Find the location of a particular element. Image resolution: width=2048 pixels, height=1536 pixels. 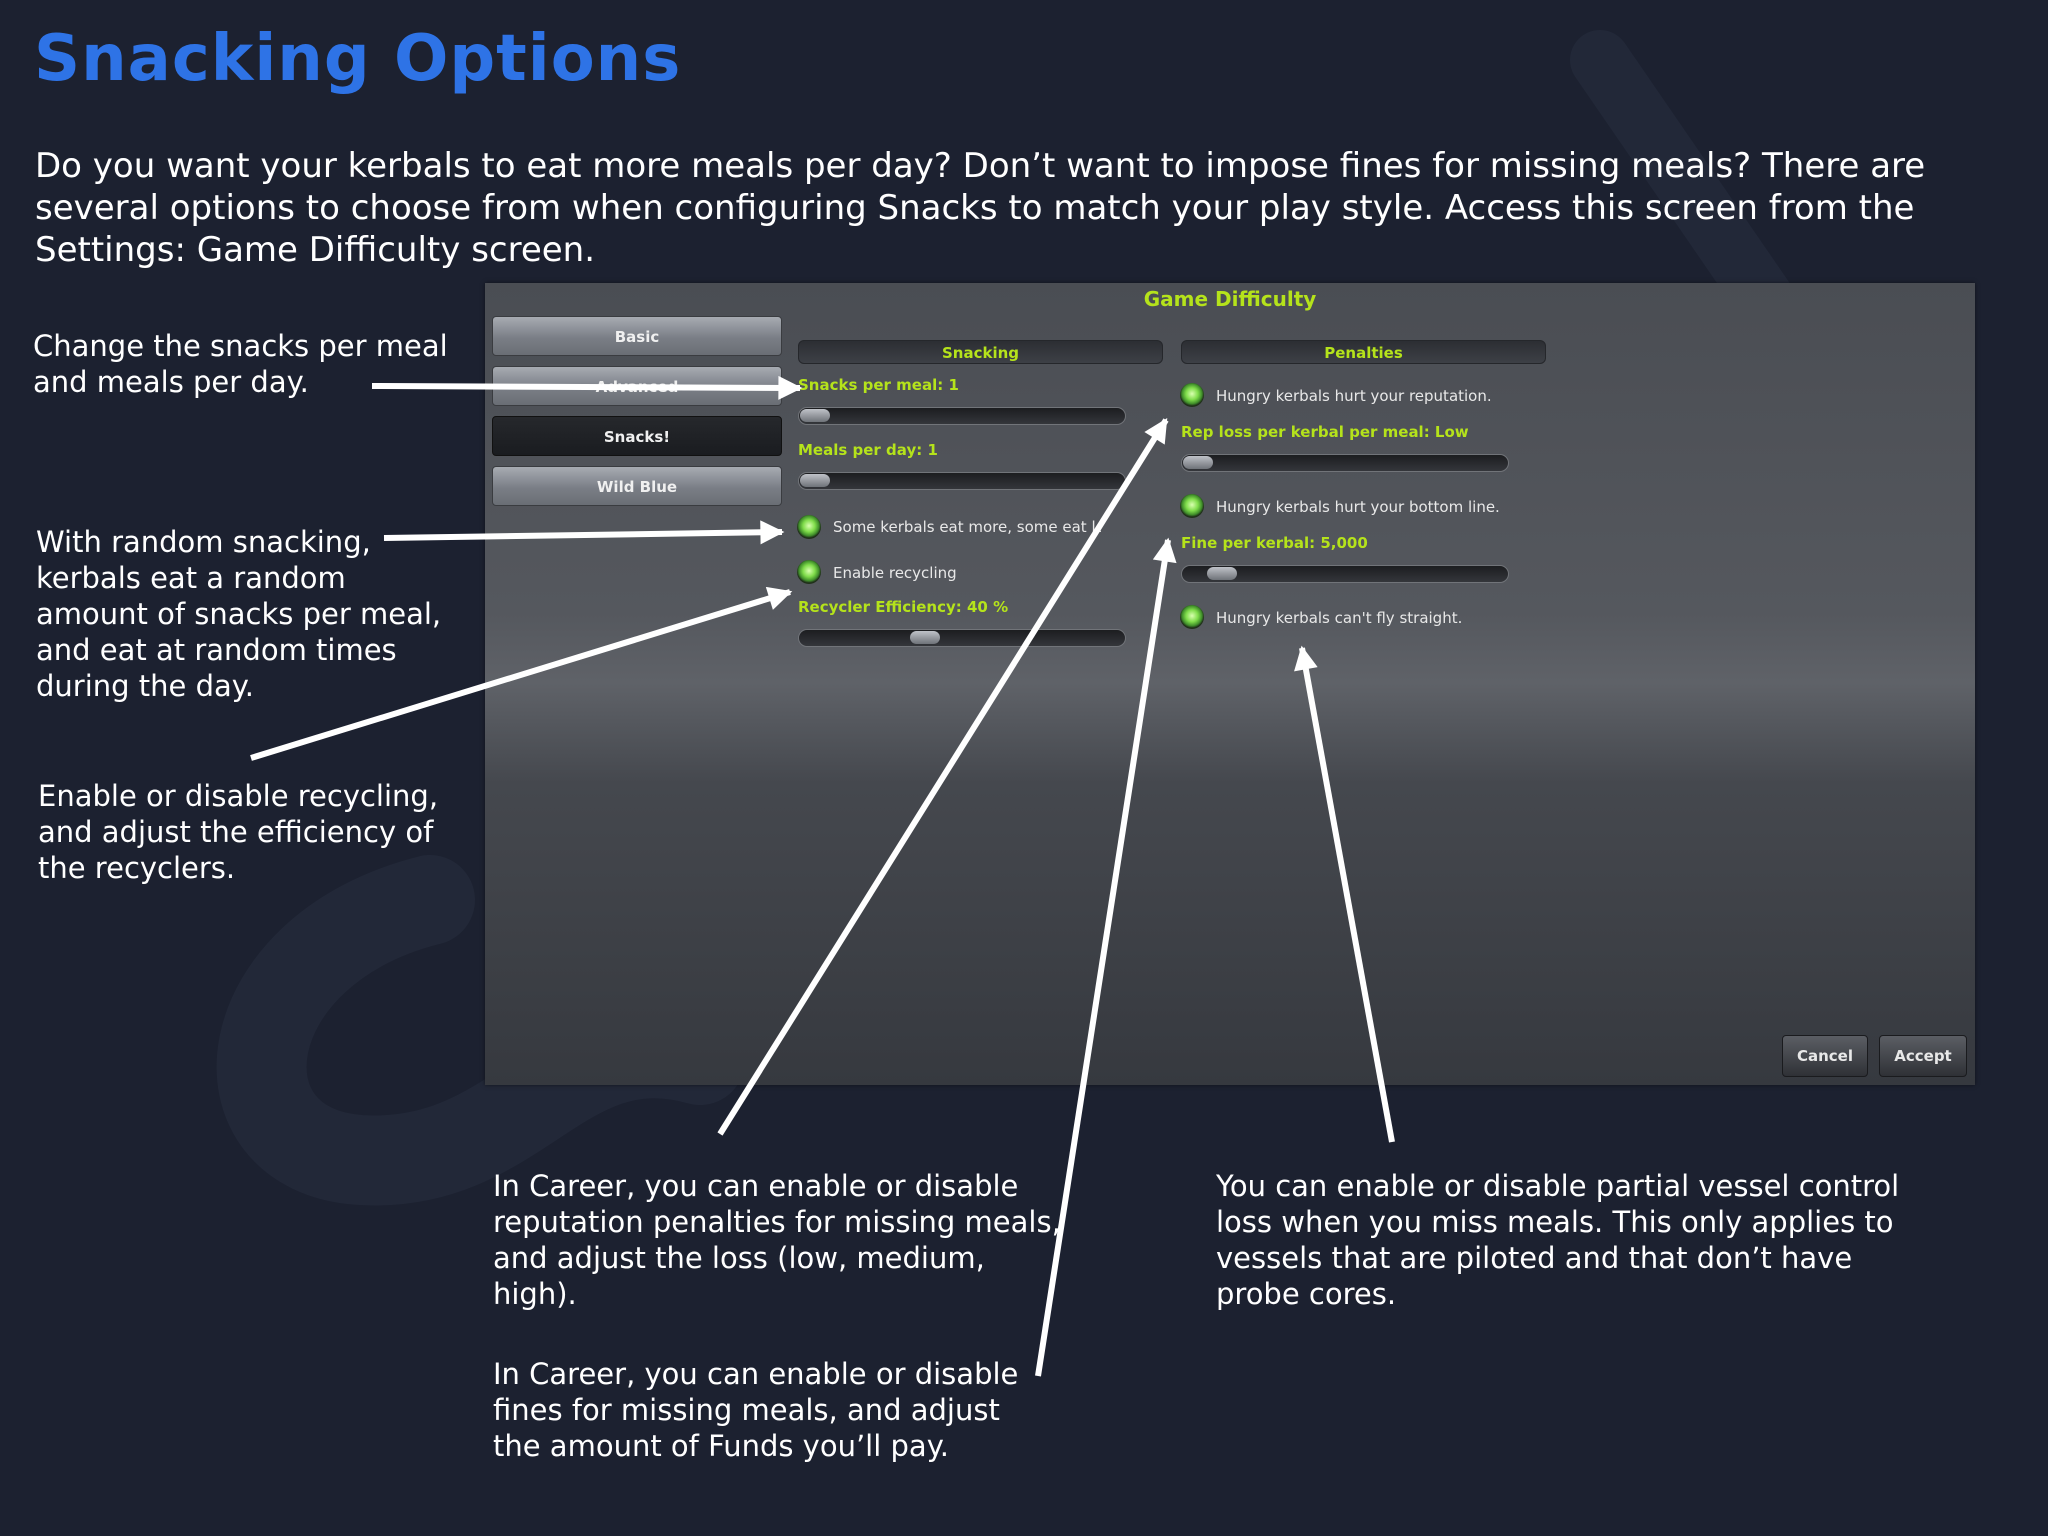

fine-per-kerbal-label: Fine per kerbal: 5,000 is located at coordinates (1274, 543).